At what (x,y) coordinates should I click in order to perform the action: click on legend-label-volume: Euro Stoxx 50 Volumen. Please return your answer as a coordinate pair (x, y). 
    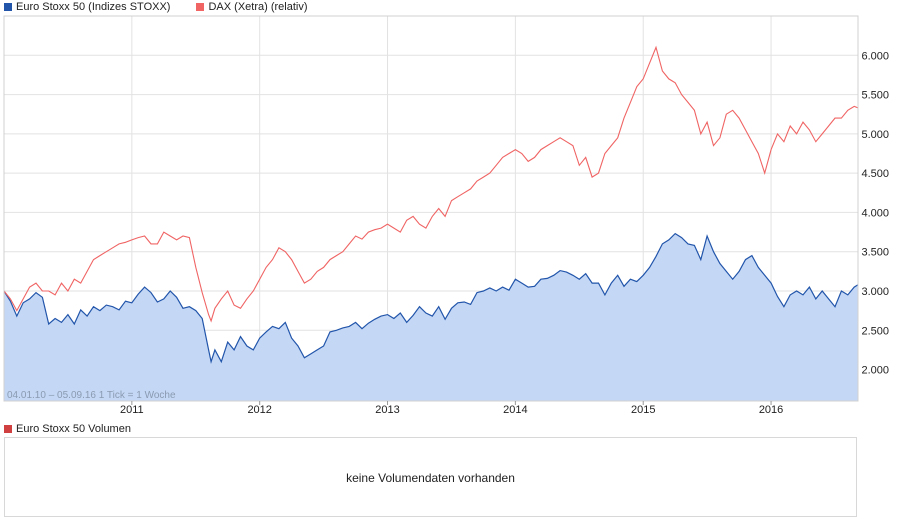
    Looking at the image, I should click on (73, 429).